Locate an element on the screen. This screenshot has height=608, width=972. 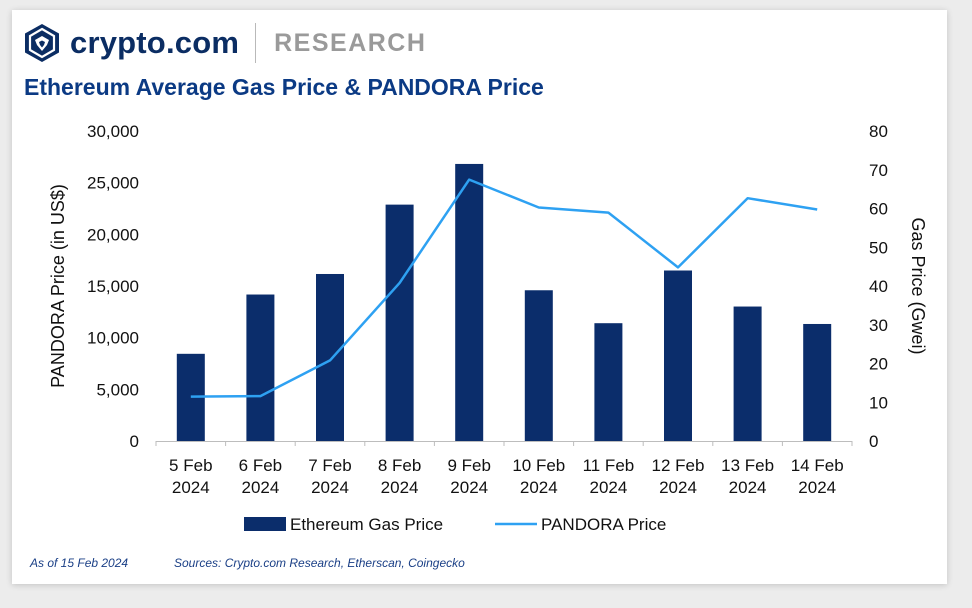
right-axis-tick-label: 0 is located at coordinates (873, 441).